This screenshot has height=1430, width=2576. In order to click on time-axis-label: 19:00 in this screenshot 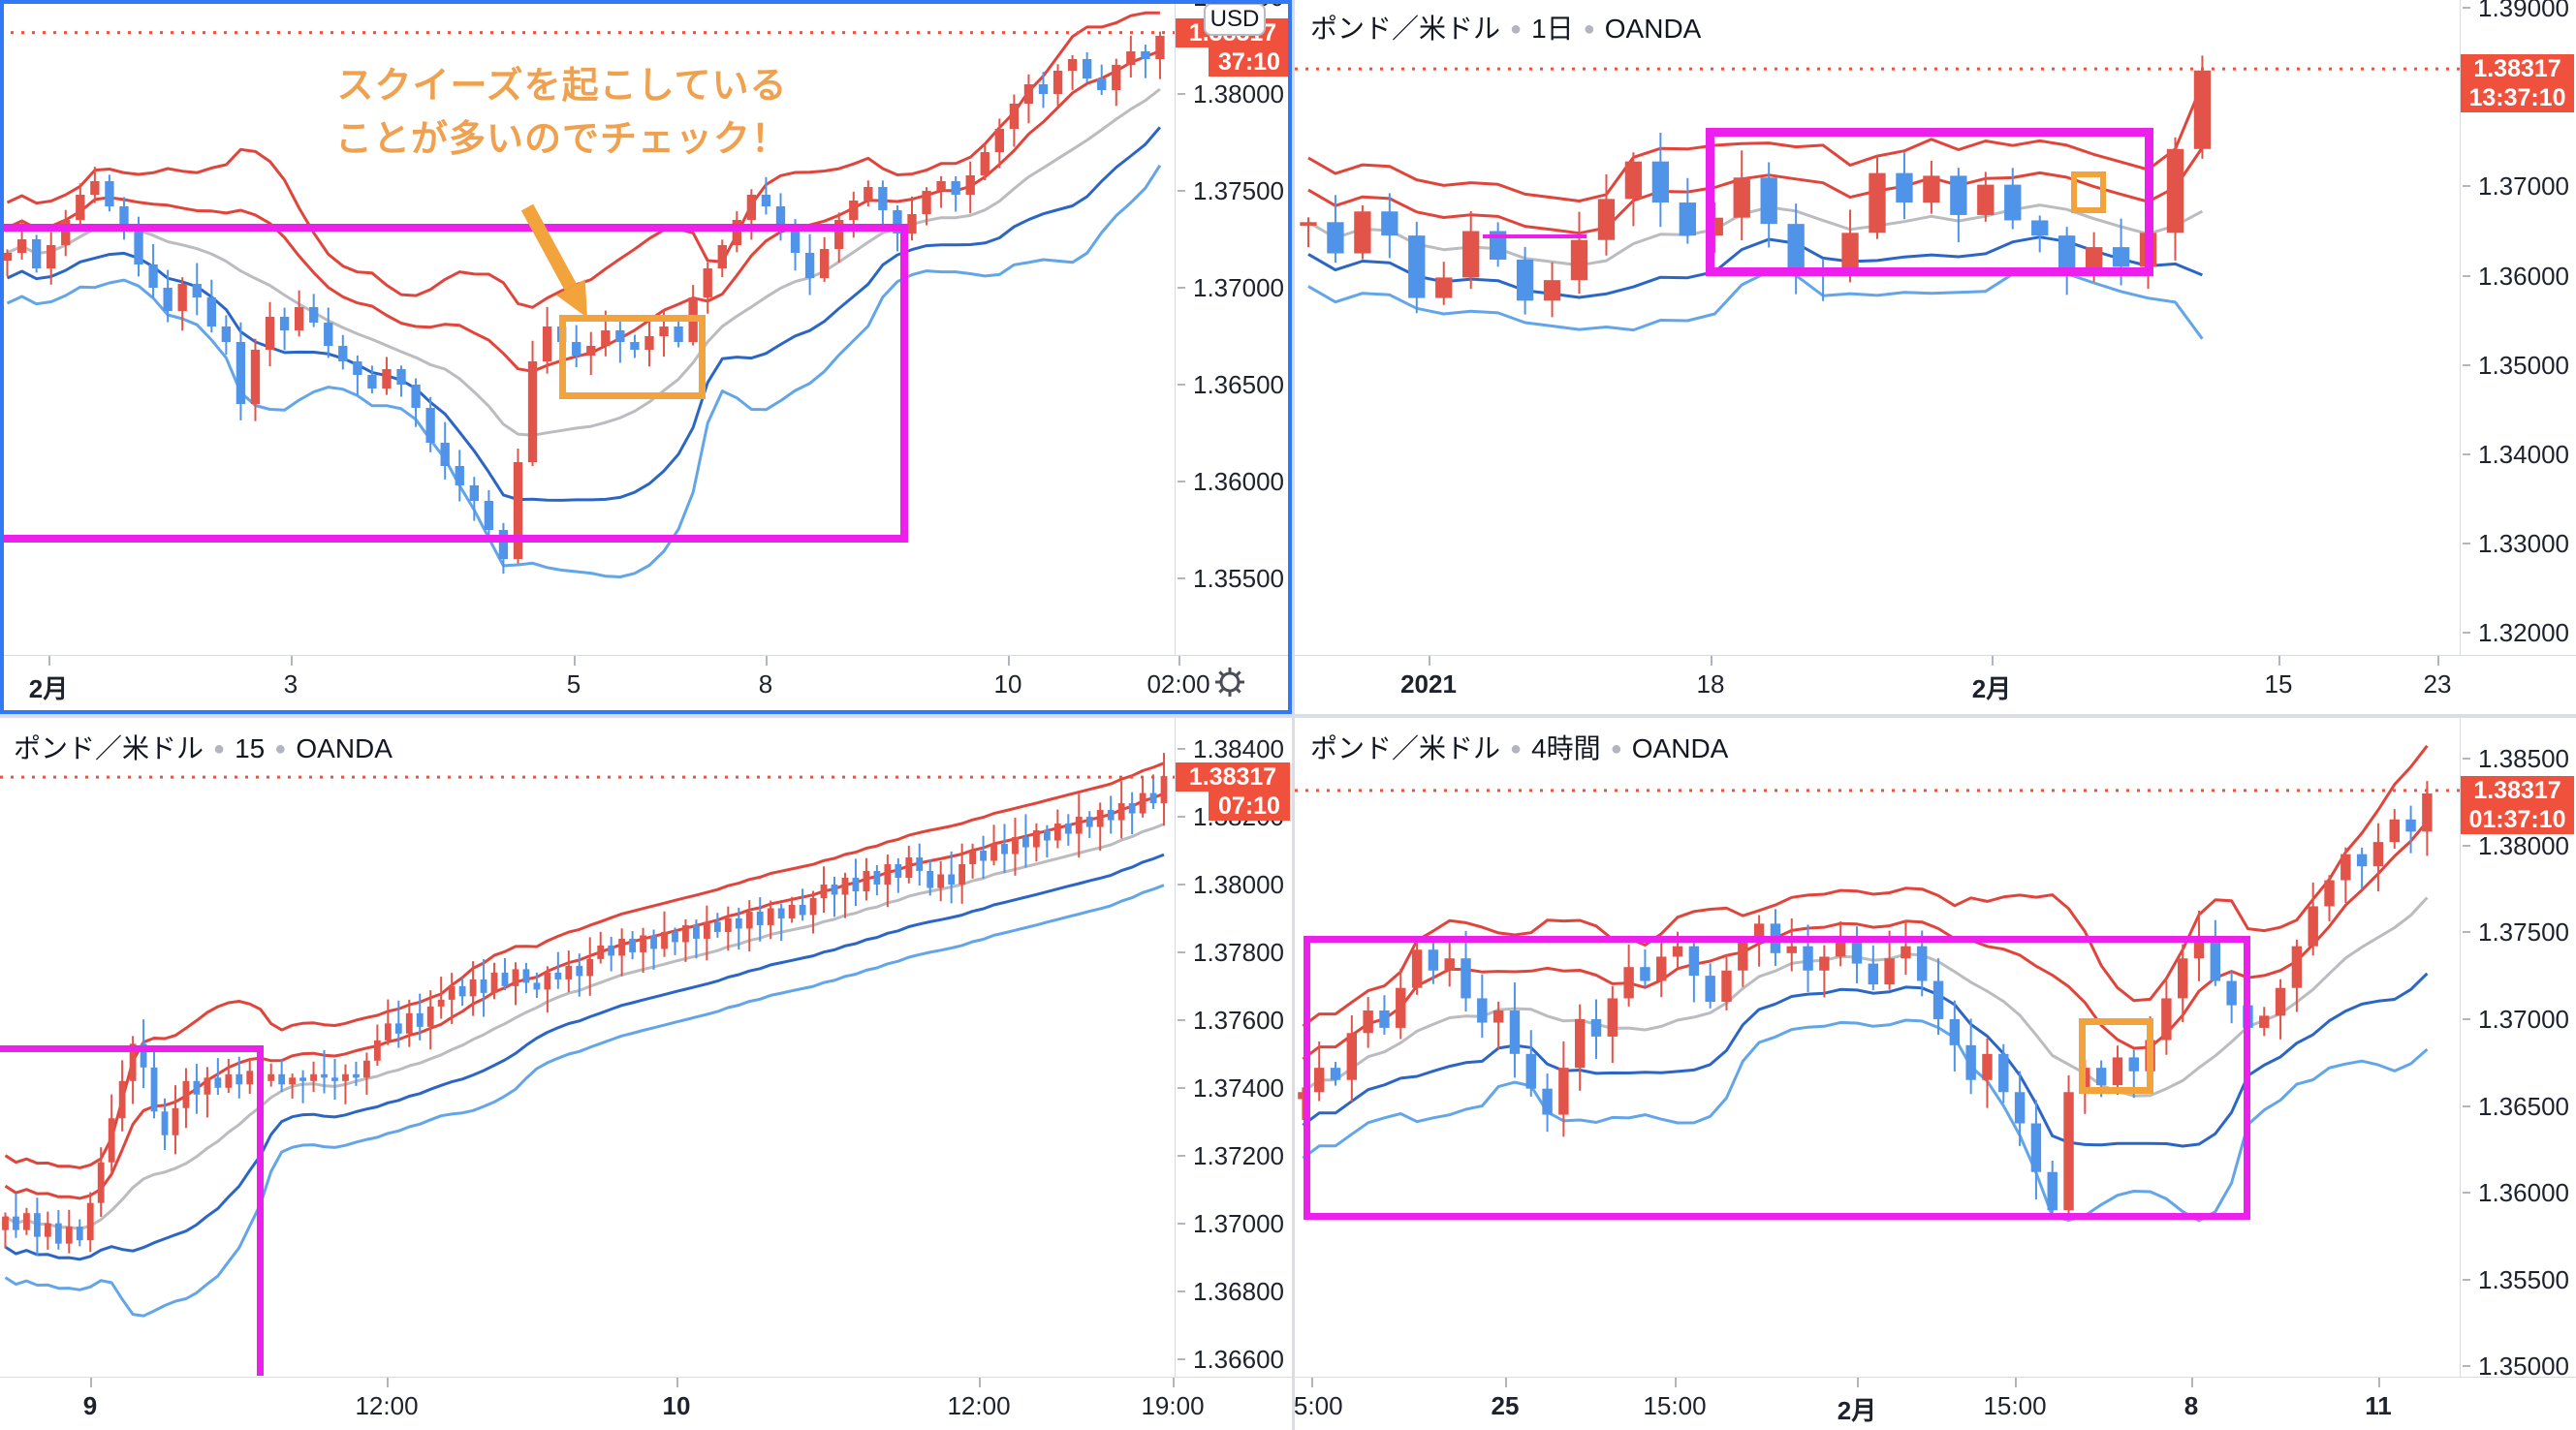, I will do `click(1173, 1405)`.